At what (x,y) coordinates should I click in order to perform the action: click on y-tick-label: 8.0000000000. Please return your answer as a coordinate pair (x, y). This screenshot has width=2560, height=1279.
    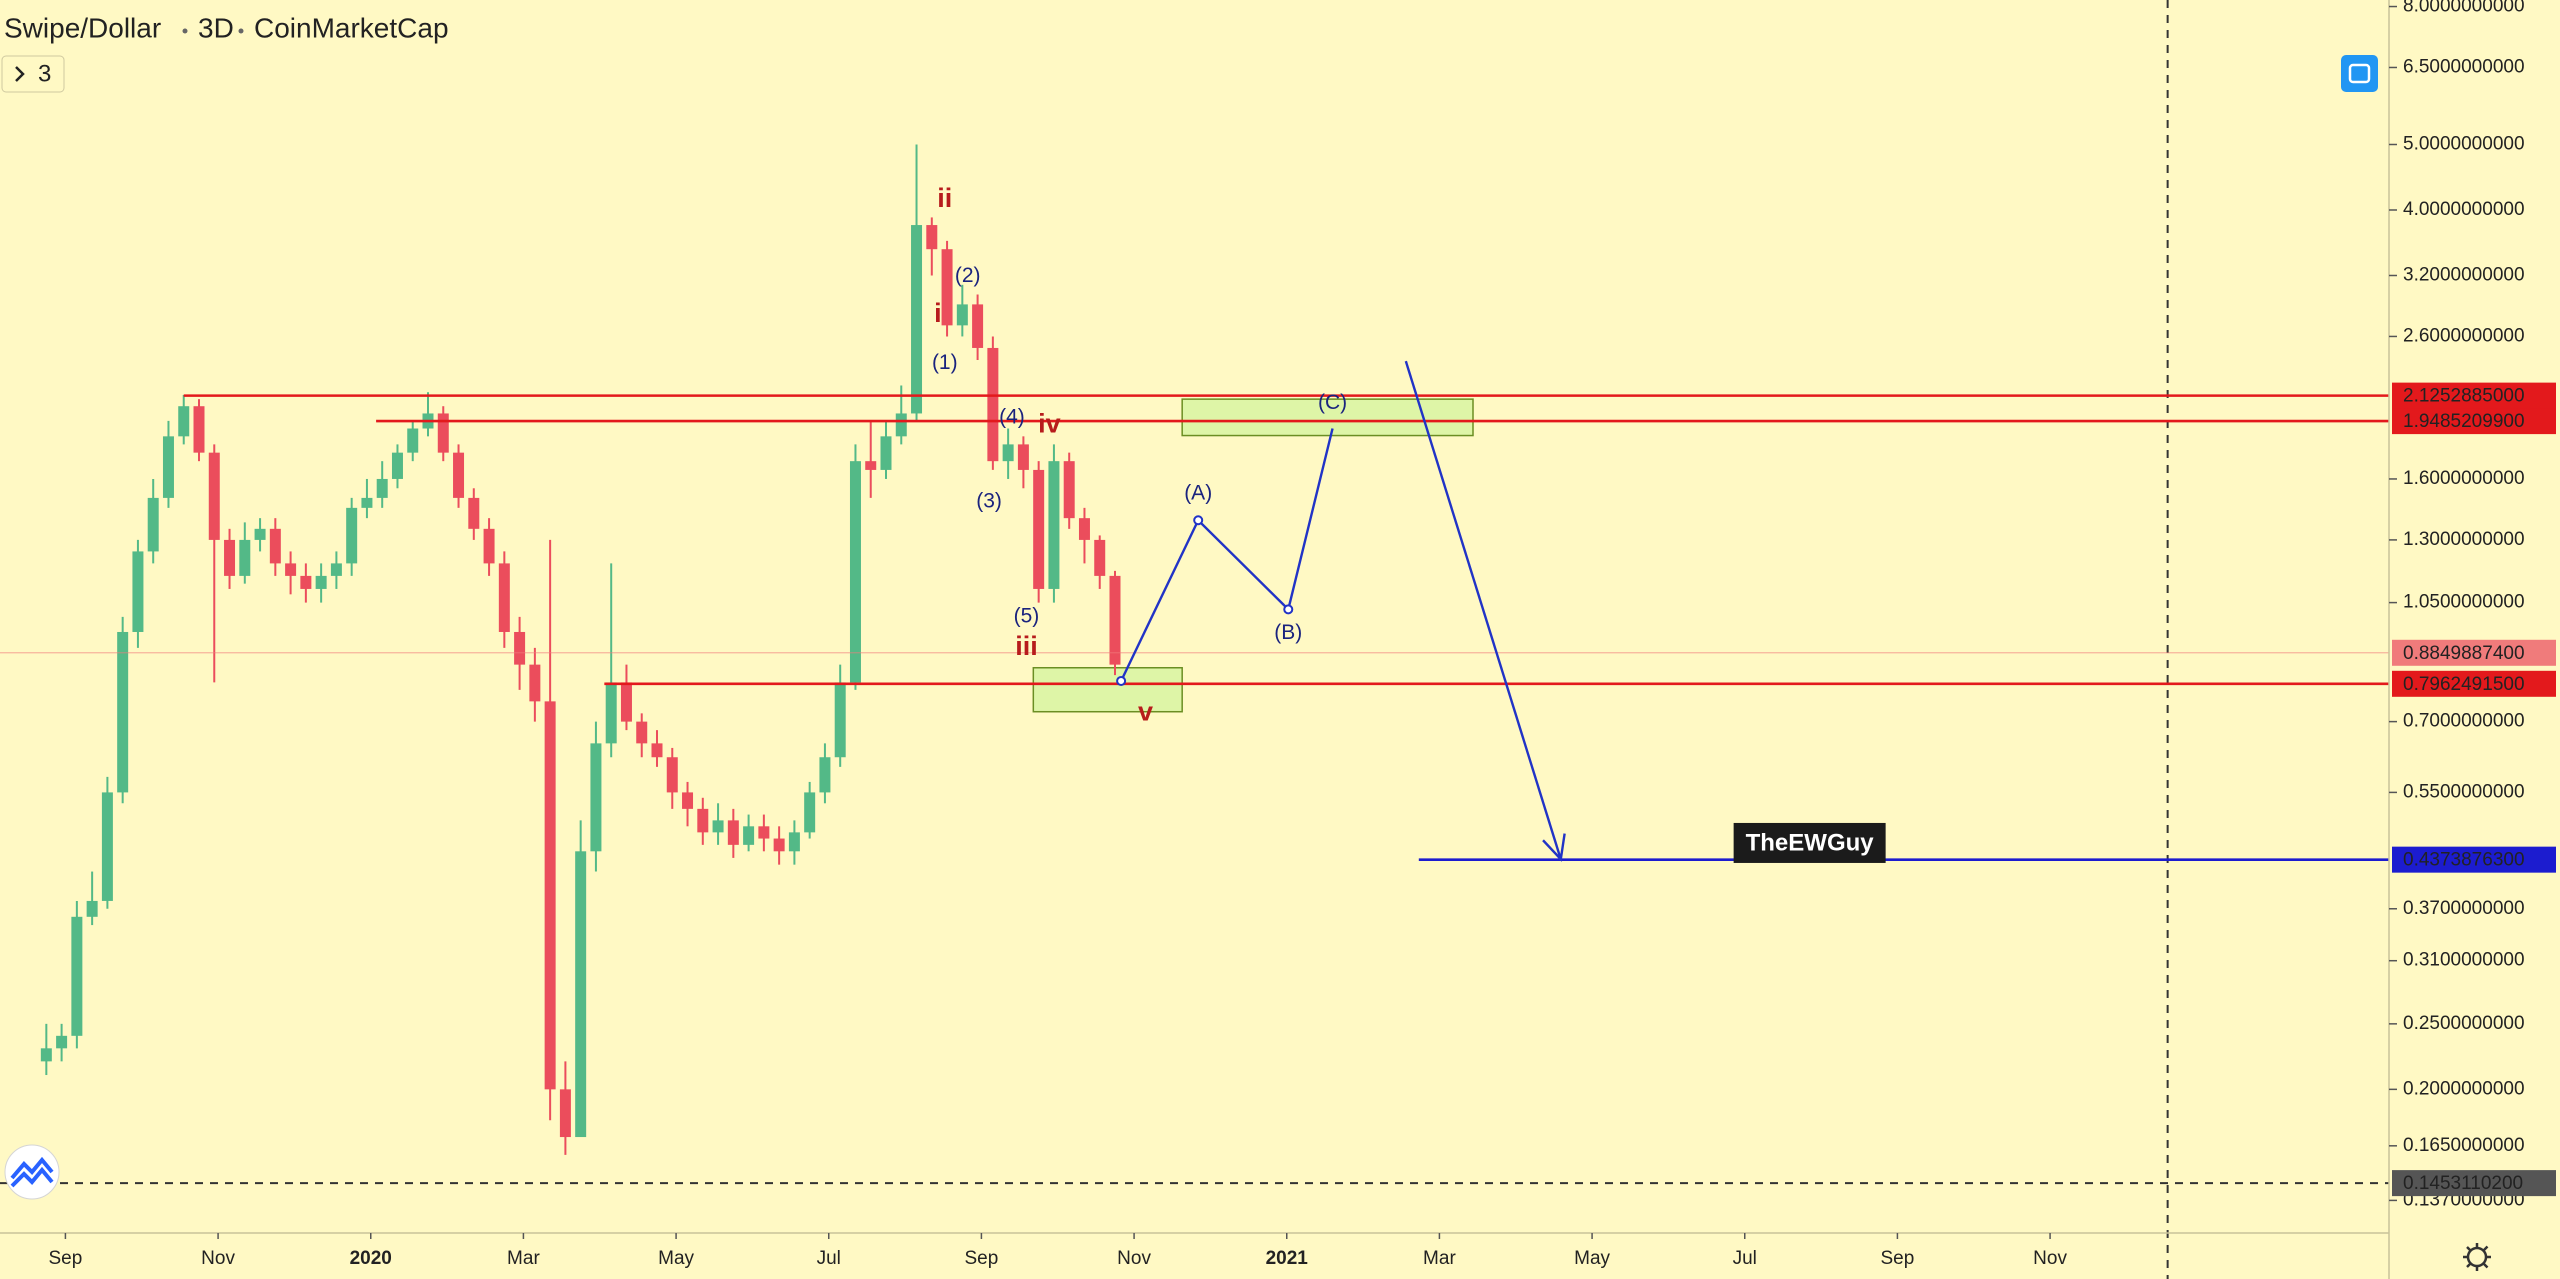
    Looking at the image, I should click on (2464, 8).